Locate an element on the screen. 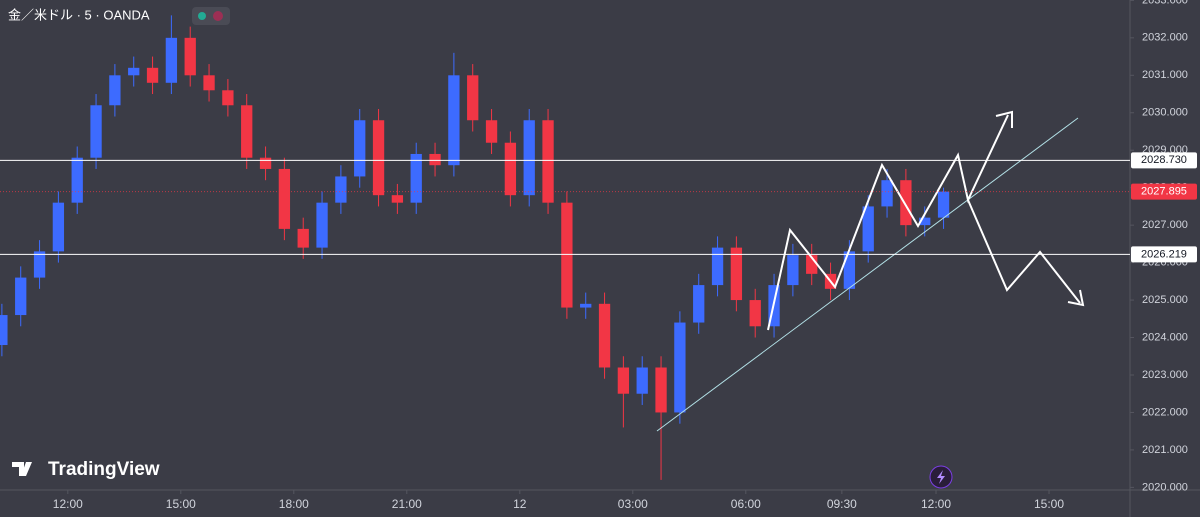 Image resolution: width=1200 pixels, height=517 pixels. x-tick-label: 06:00 is located at coordinates (746, 504).